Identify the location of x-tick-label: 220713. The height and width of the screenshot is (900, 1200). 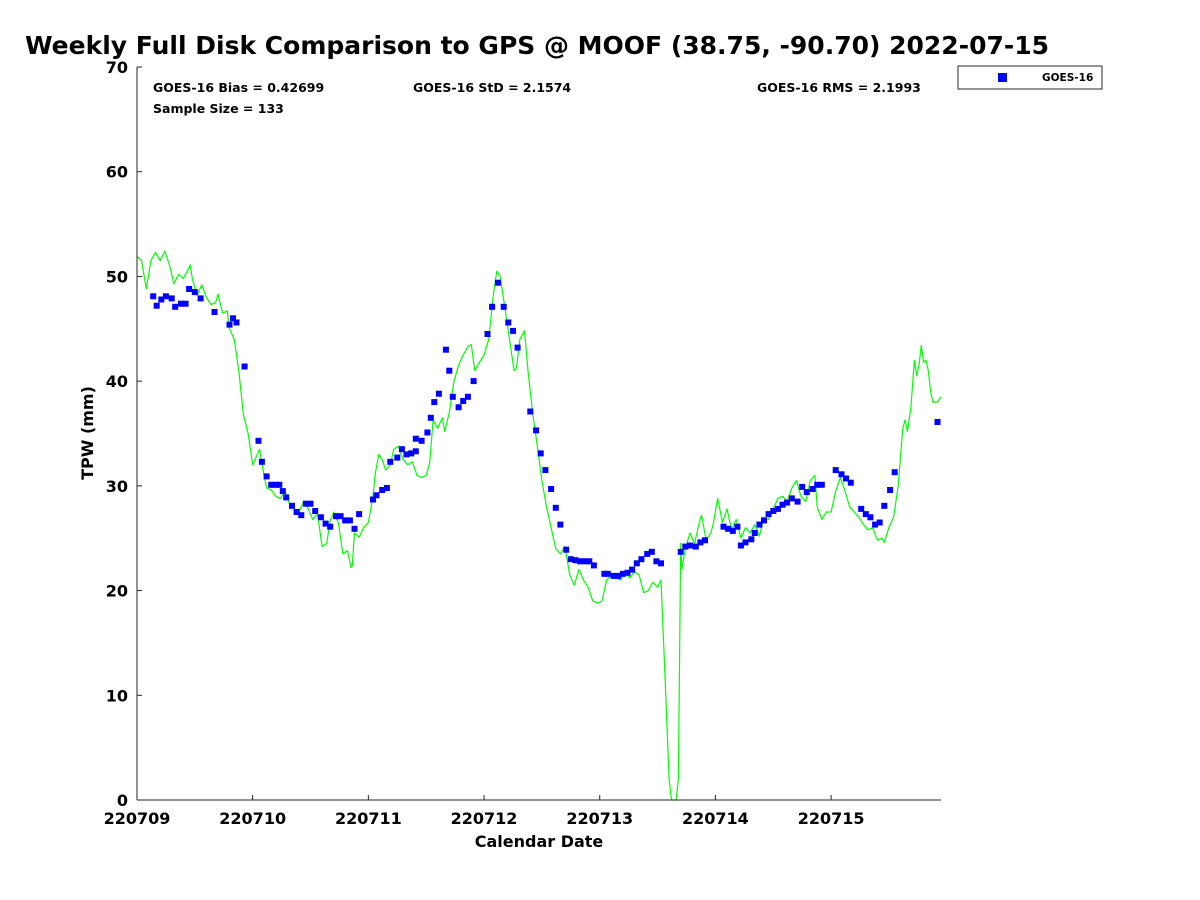
(599, 818).